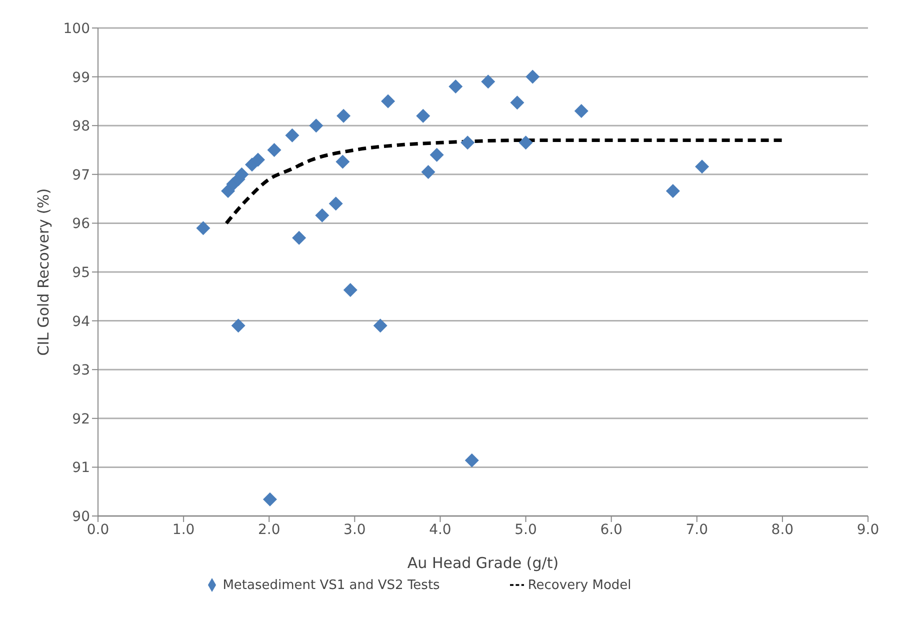  I want to click on y-tick-label: 98, so click(81, 126).